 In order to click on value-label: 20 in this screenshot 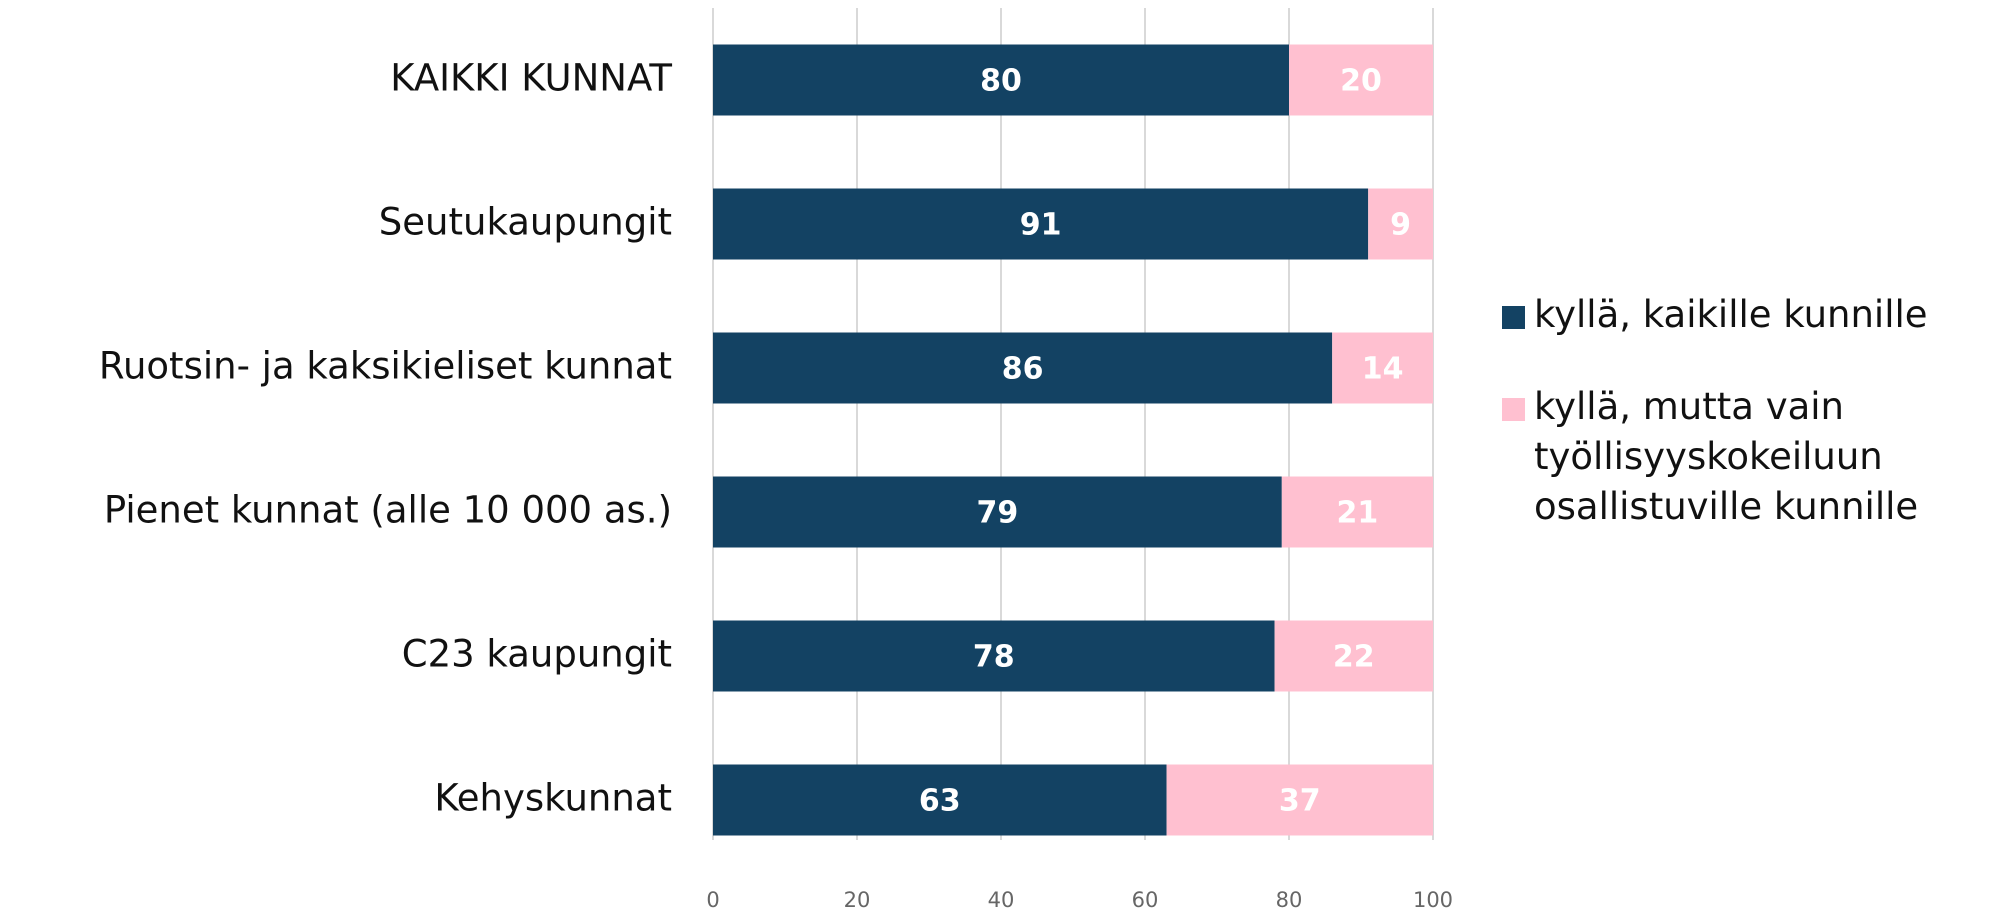, I will do `click(1361, 81)`.